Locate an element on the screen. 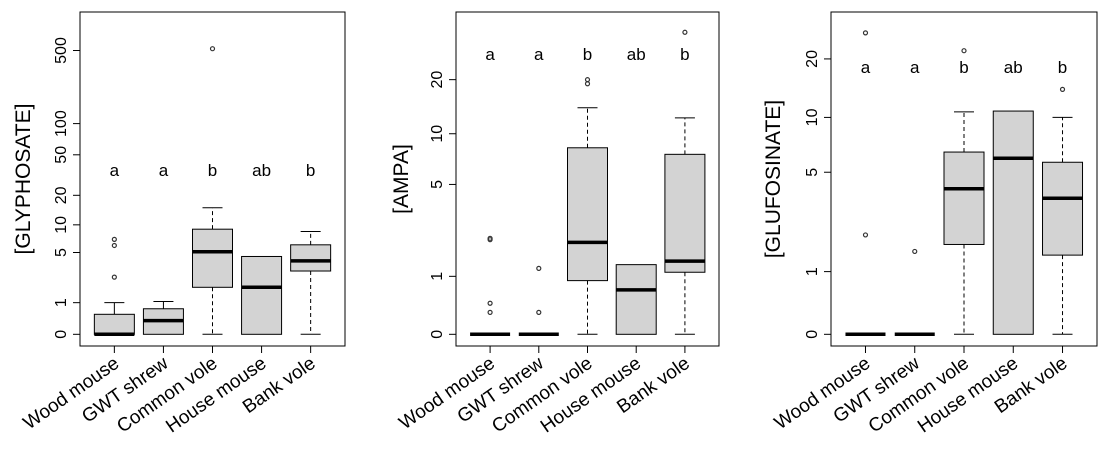  y-axis-label: [AMPA] is located at coordinates (401, 179).